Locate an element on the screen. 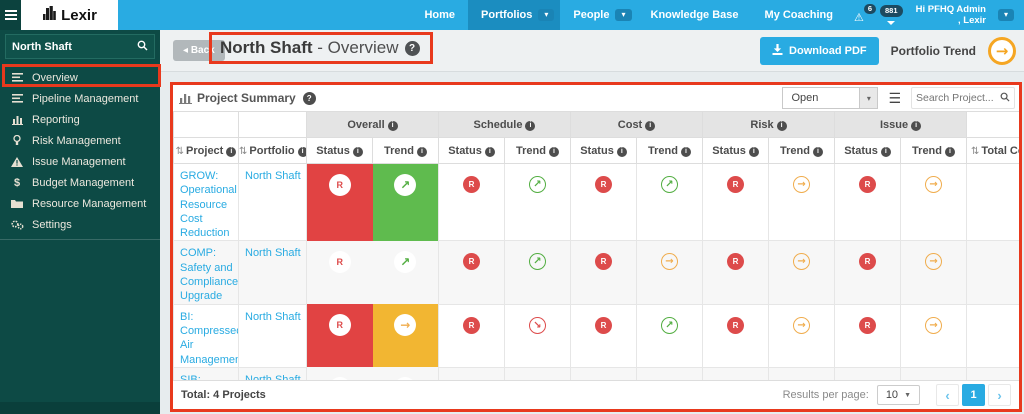 This screenshot has height=414, width=1024. title-help-icon: ? is located at coordinates (412, 48).